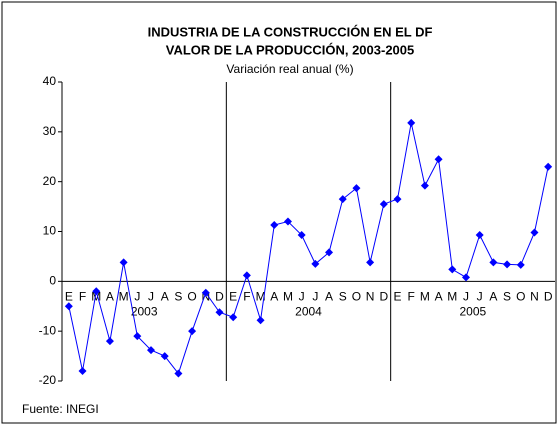 This screenshot has width=559, height=425. What do you see at coordinates (289, 69) in the screenshot?
I see `y-axis-label: Variación real anual (%)` at bounding box center [289, 69].